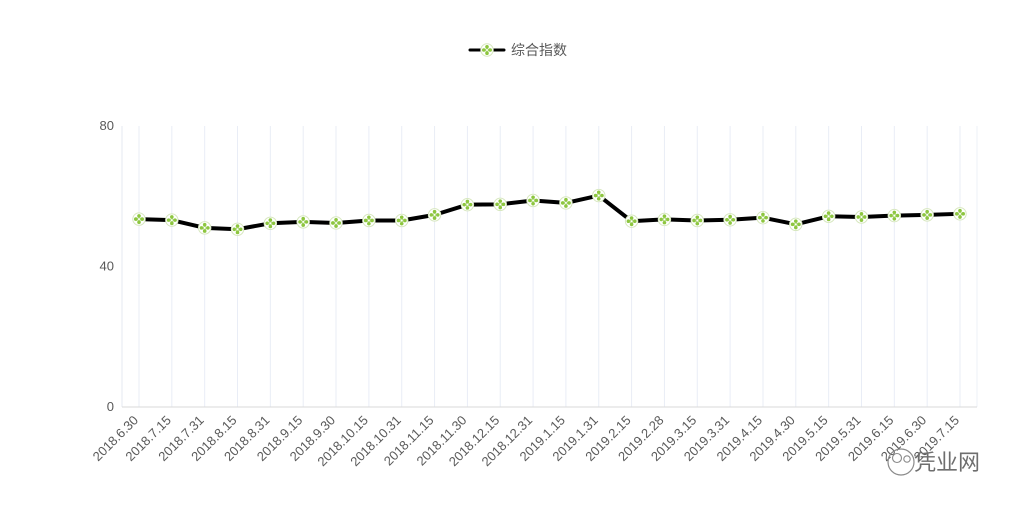  What do you see at coordinates (107, 125) in the screenshot?
I see `y-tick-label: 80` at bounding box center [107, 125].